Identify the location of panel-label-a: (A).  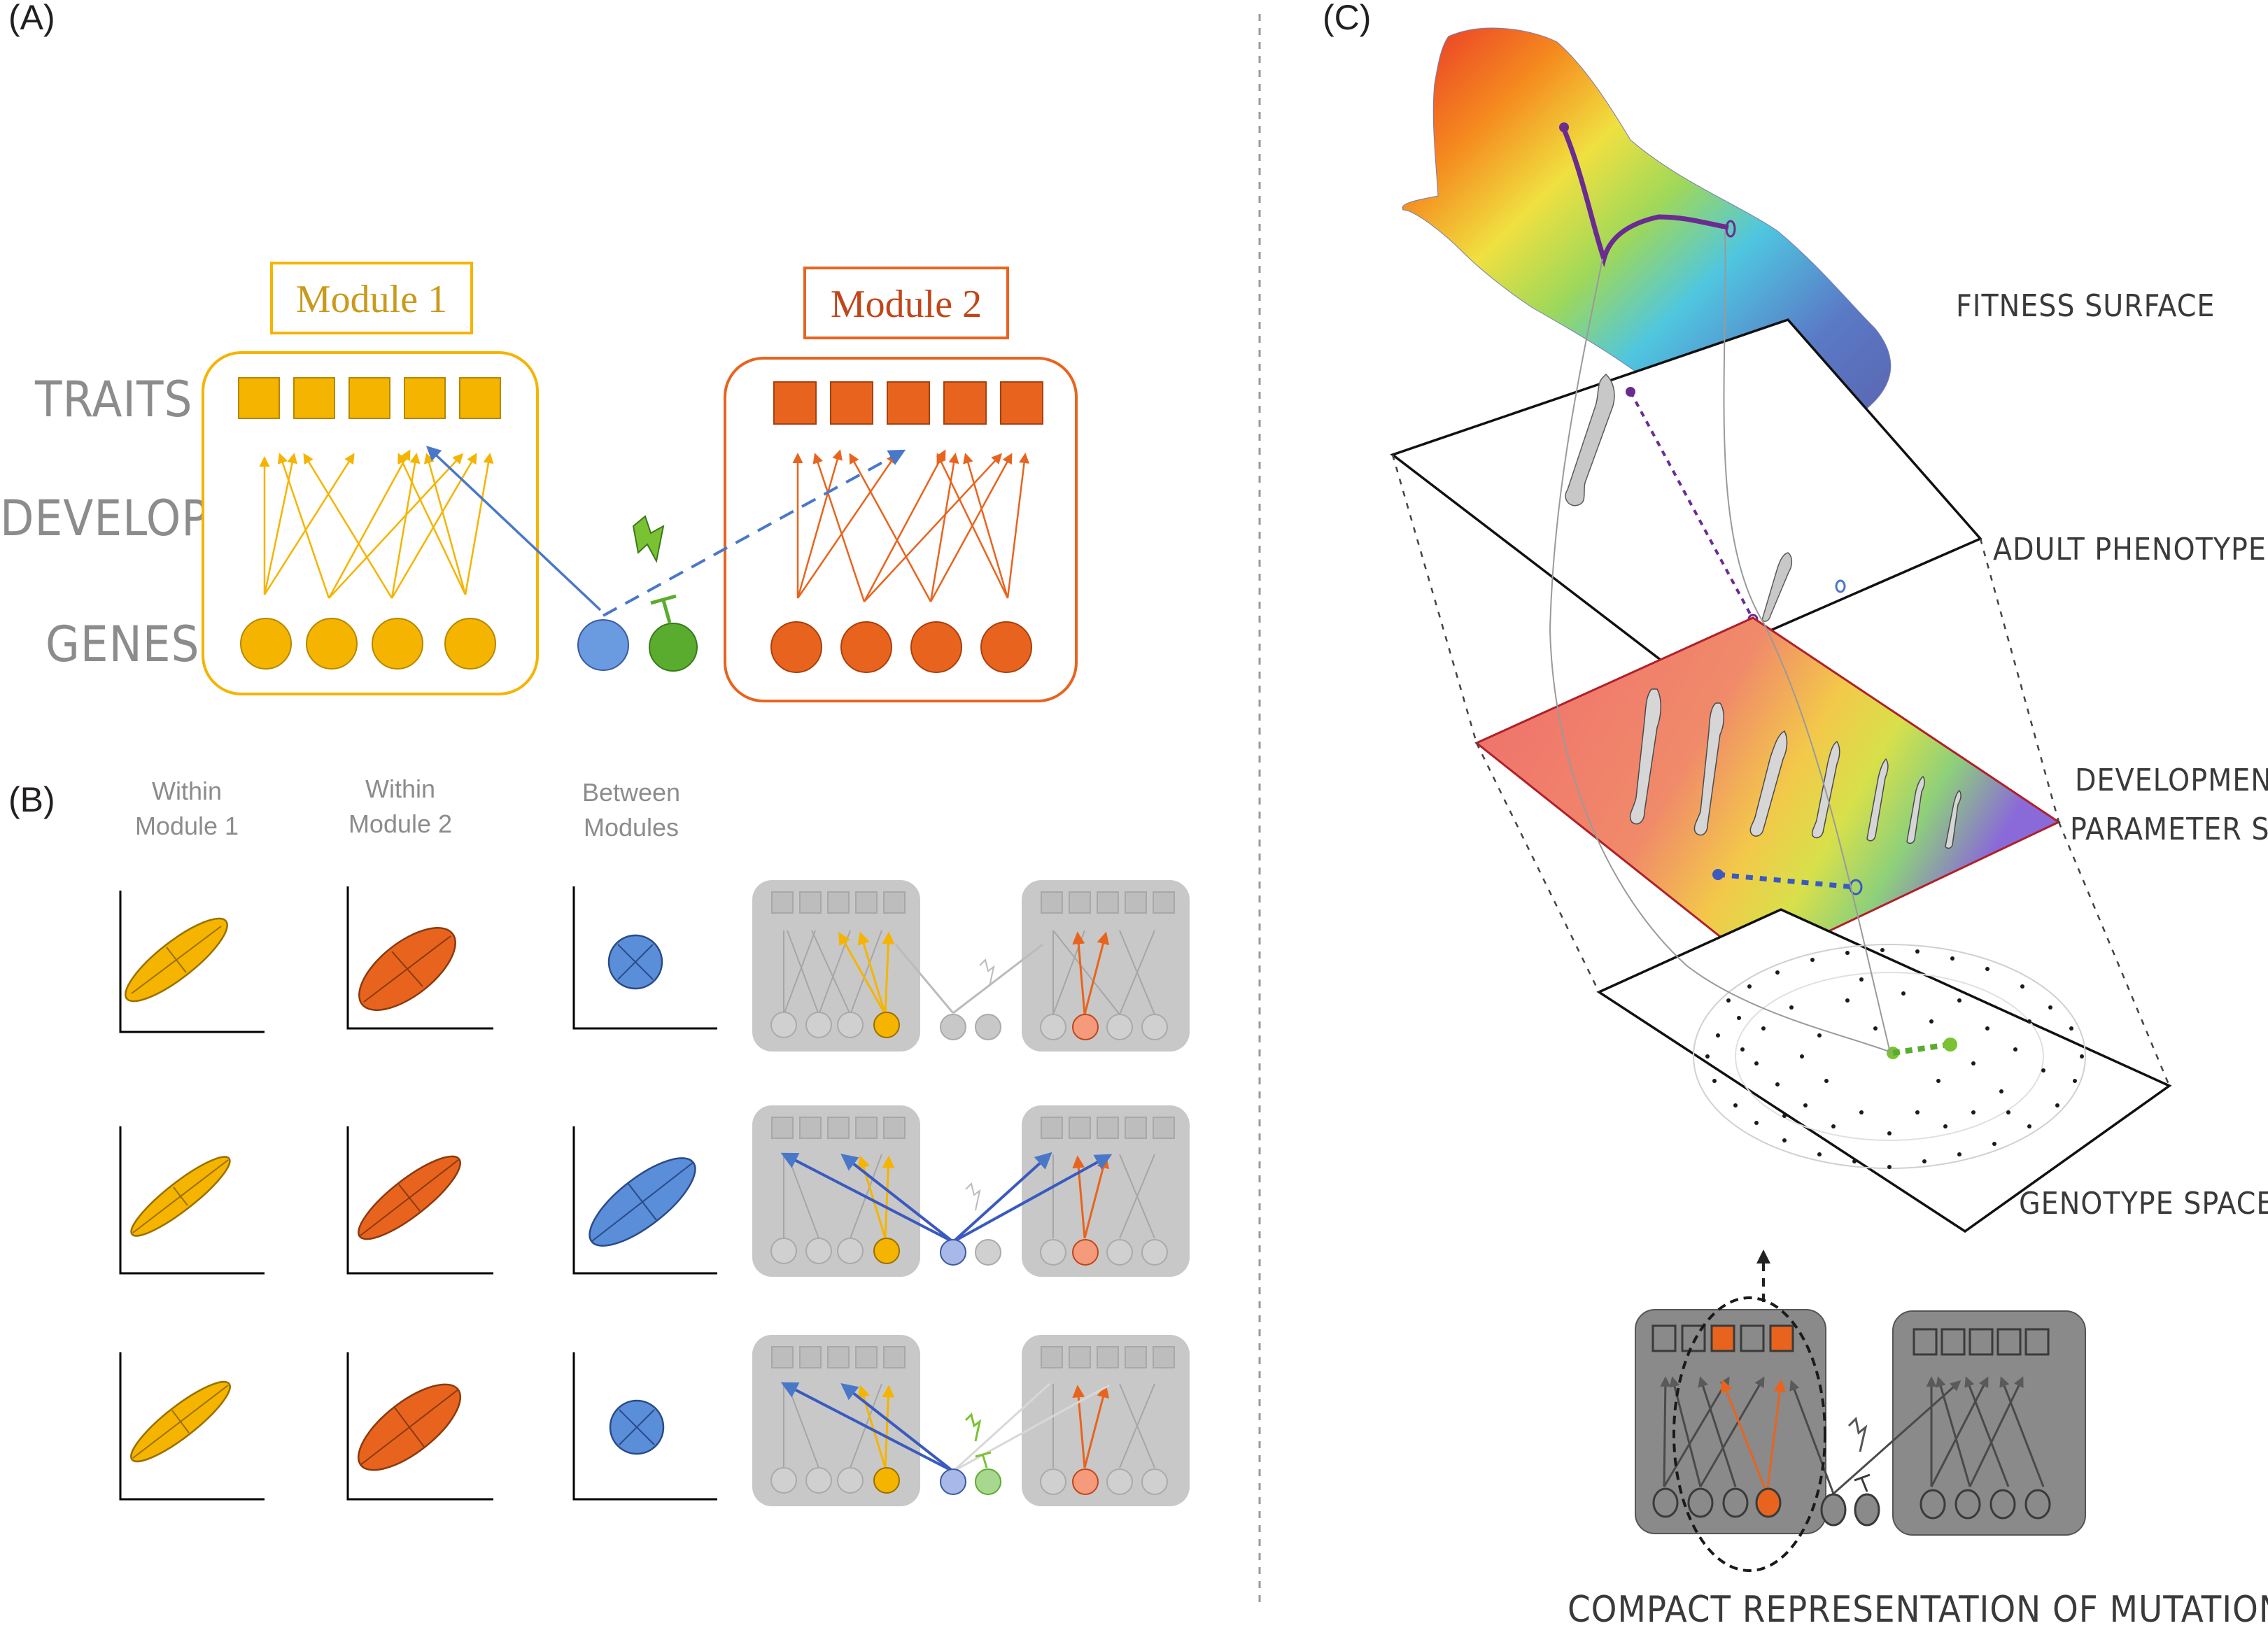
(31, 18).